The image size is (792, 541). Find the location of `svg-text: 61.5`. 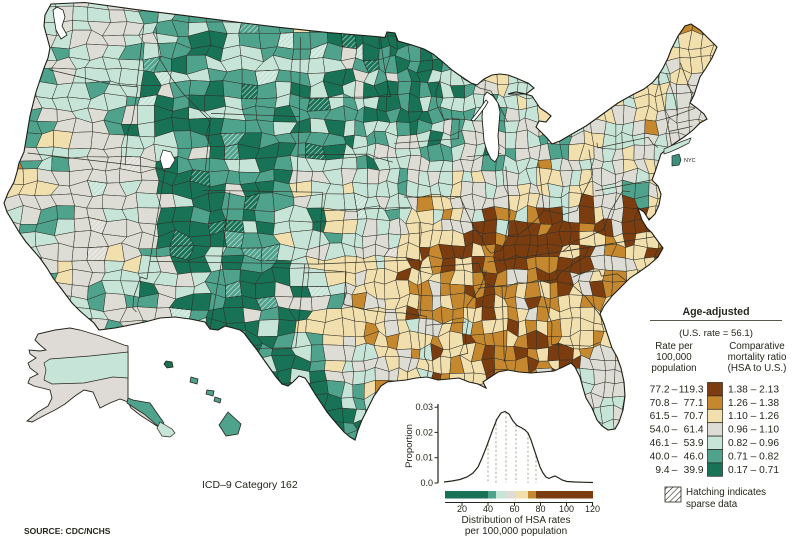

svg-text: 61.5 is located at coordinates (660, 416).